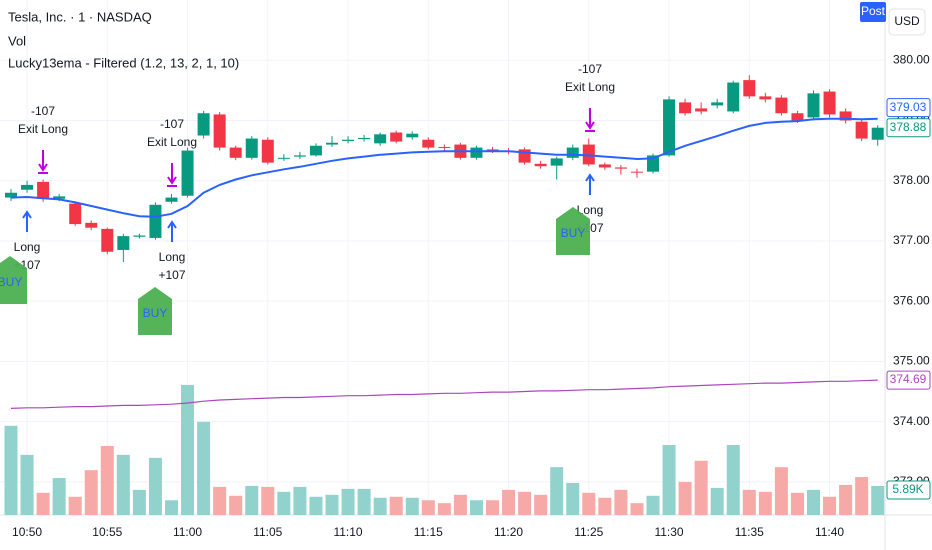 This screenshot has height=550, width=932. I want to click on y-tick-label: 376.00, so click(911, 300).